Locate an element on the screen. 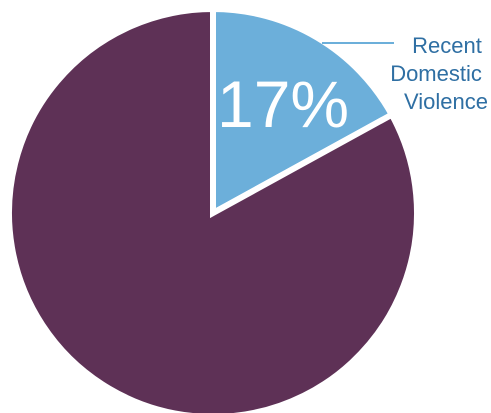 The width and height of the screenshot is (491, 413). callout-line-2: Domestic is located at coordinates (436, 73).